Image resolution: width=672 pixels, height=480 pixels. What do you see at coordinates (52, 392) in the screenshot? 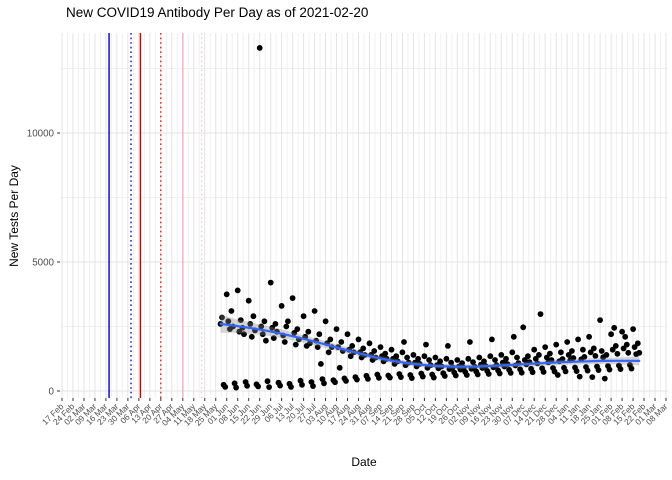
I see `y-tick-label: 0` at bounding box center [52, 392].